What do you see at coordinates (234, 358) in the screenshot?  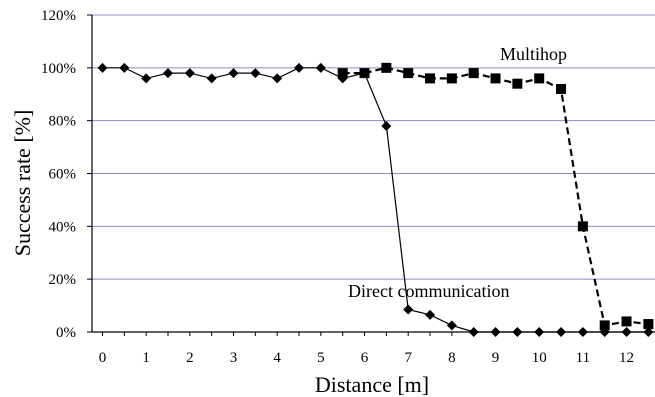 I see `x-tick-label: 3` at bounding box center [234, 358].